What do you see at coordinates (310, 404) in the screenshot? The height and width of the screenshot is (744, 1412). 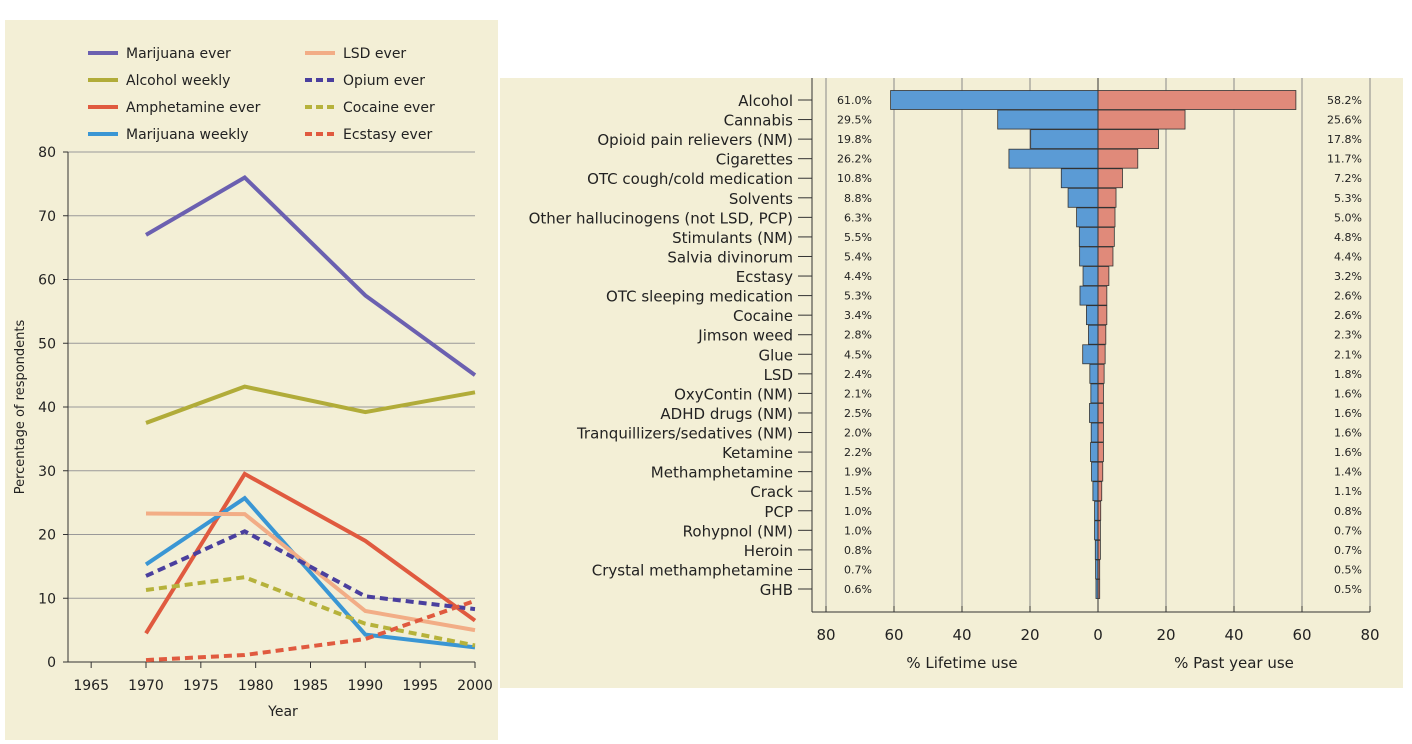 I see `series-line-alcohol-weekly` at bounding box center [310, 404].